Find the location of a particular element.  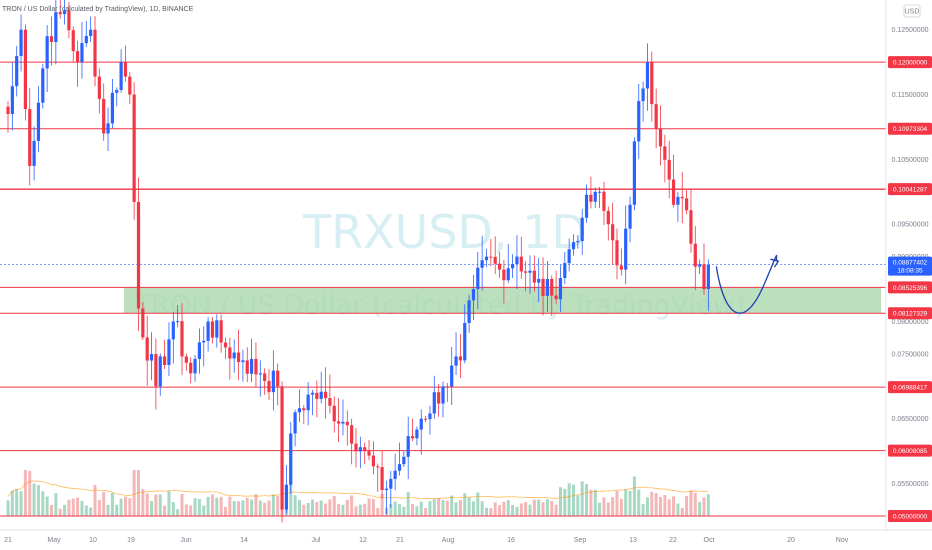

support-zone is located at coordinates (502, 300).